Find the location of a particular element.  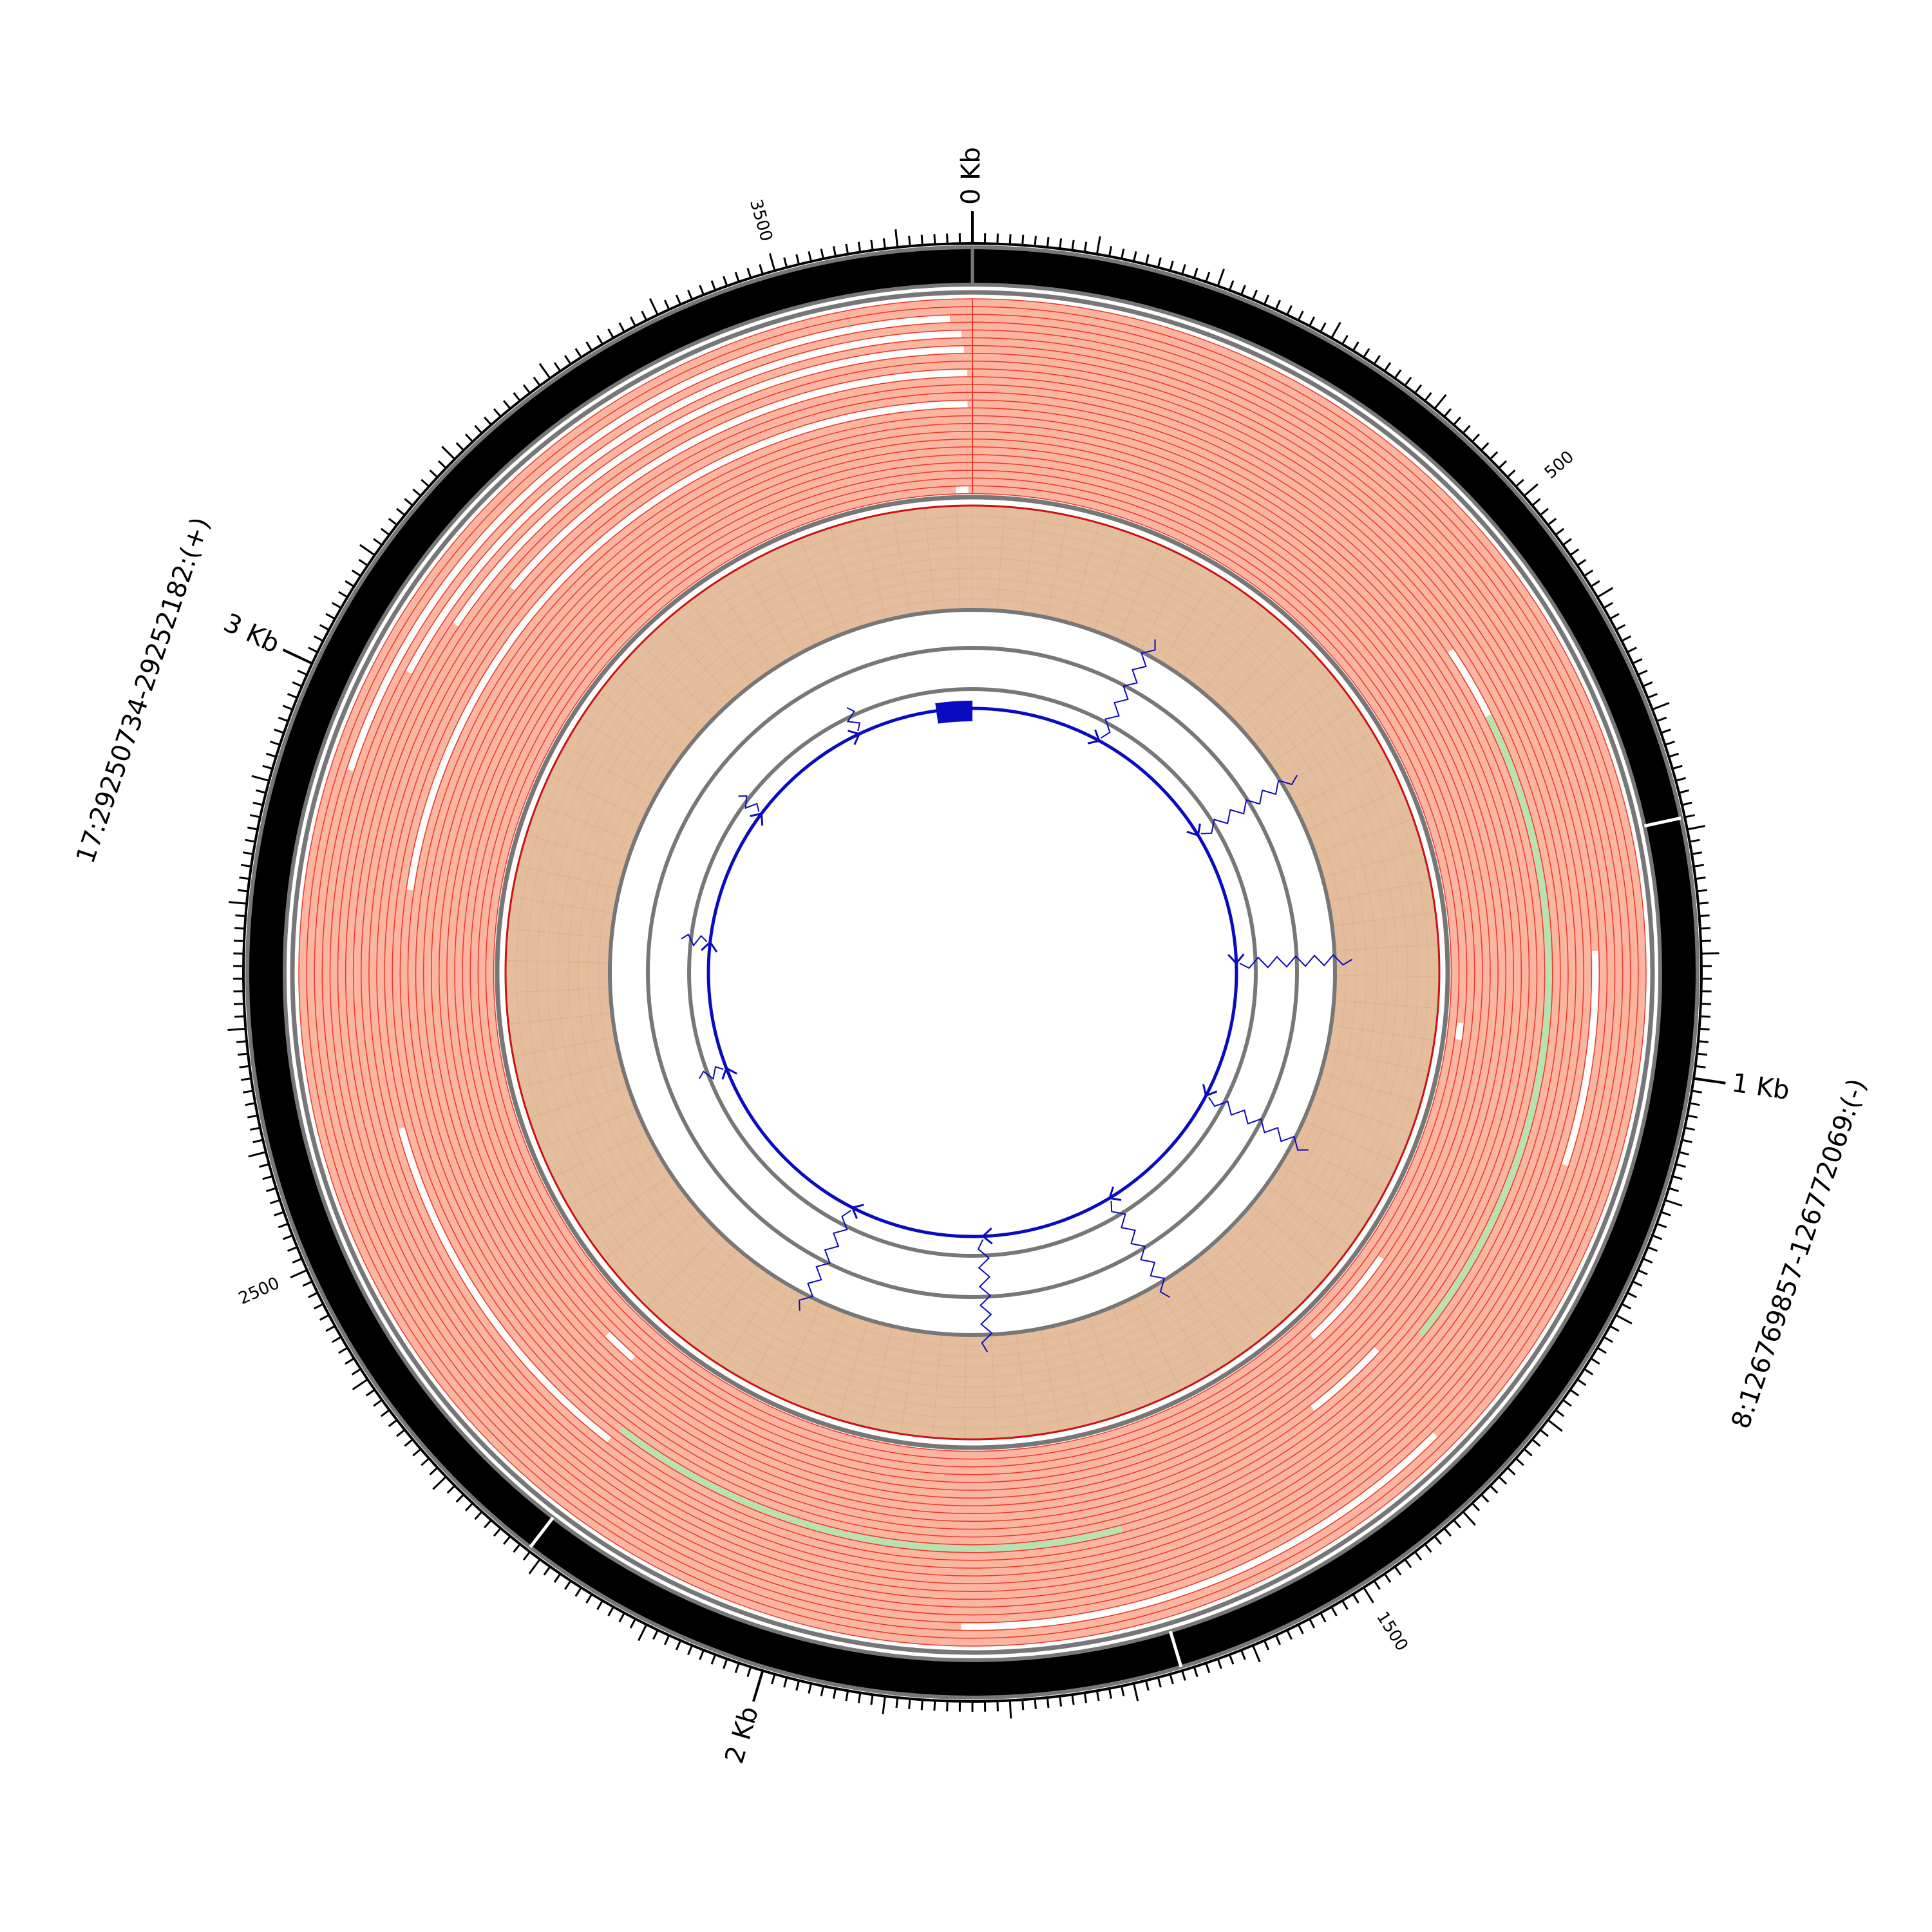

transcript-line is located at coordinates (972, 972).